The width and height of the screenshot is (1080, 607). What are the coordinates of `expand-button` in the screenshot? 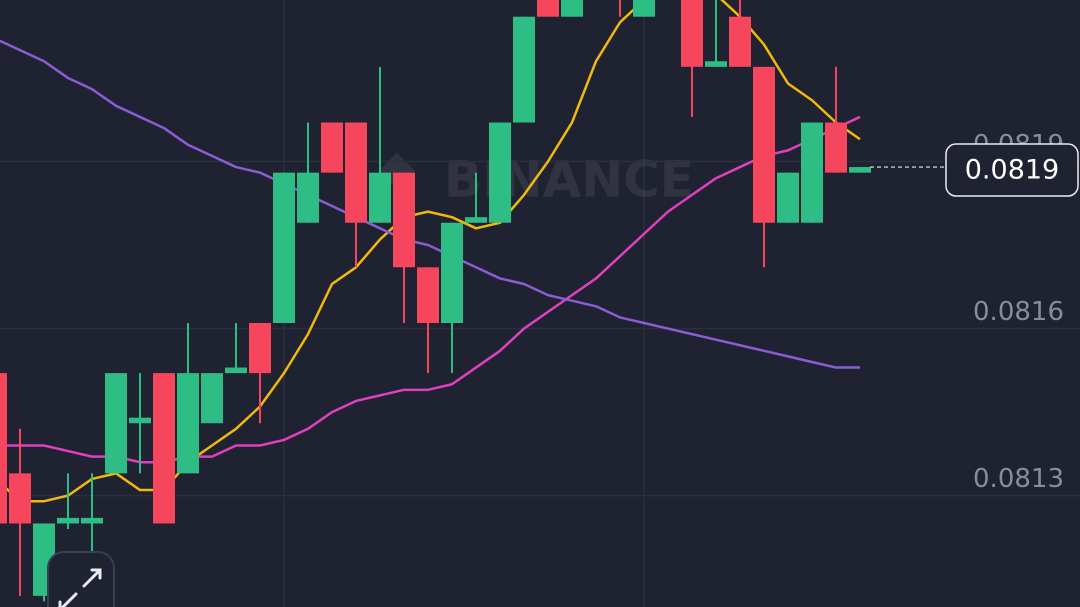 It's located at (81, 579).